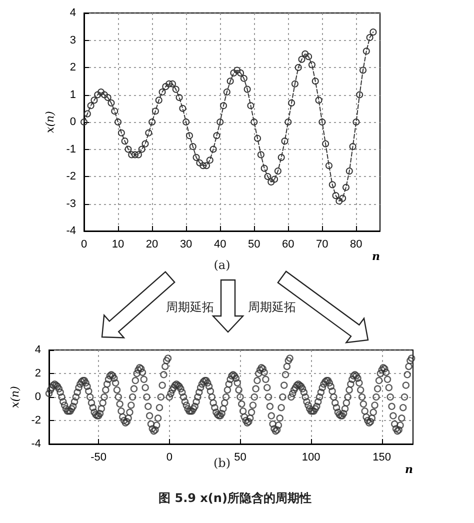 Image resolution: width=474 pixels, height=523 pixels. What do you see at coordinates (186, 244) in the screenshot?
I see `x-tick-label: 30` at bounding box center [186, 244].